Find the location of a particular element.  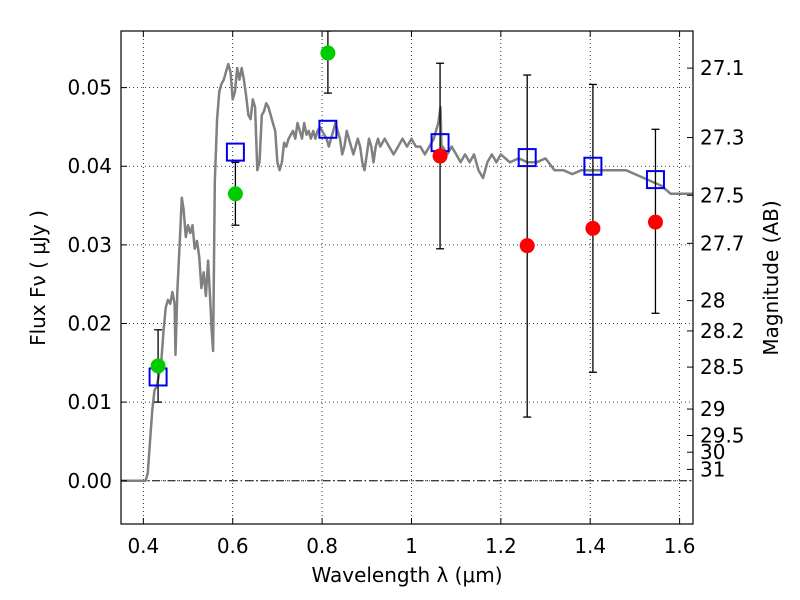

mag-tick-label: 29 is located at coordinates (712, 409).